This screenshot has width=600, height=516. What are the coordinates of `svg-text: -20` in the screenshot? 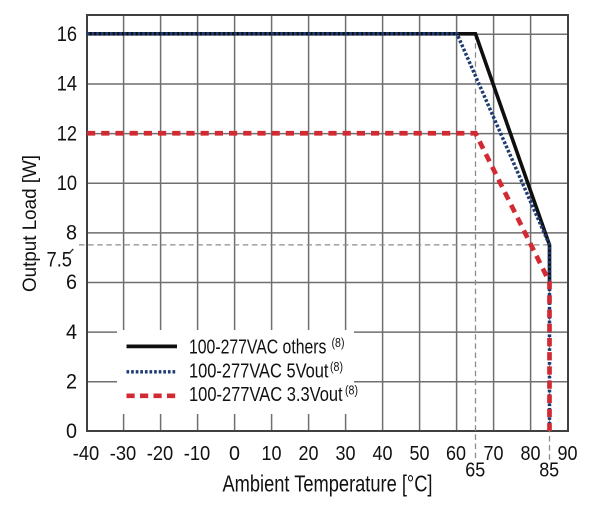 It's located at (160, 454).